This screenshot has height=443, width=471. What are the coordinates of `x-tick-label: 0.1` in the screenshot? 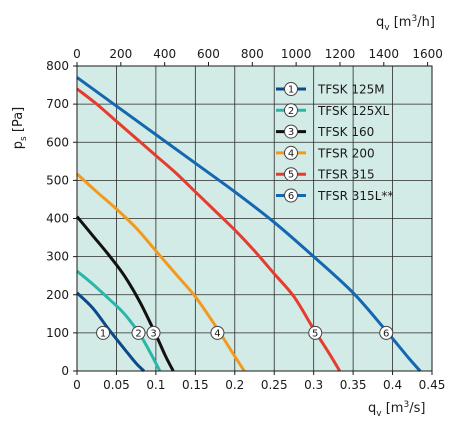 It's located at (155, 385).